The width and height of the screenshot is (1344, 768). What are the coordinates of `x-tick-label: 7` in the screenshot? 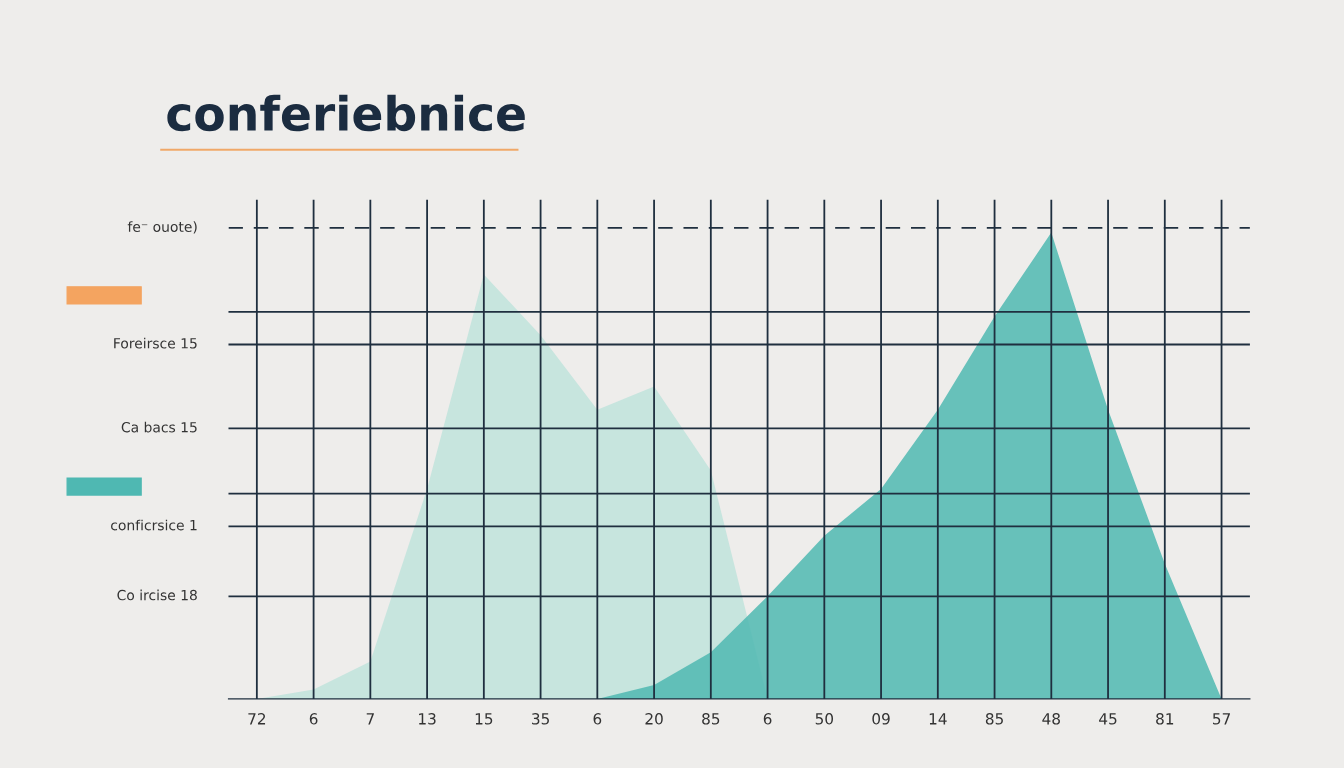 It's located at (370, 719).